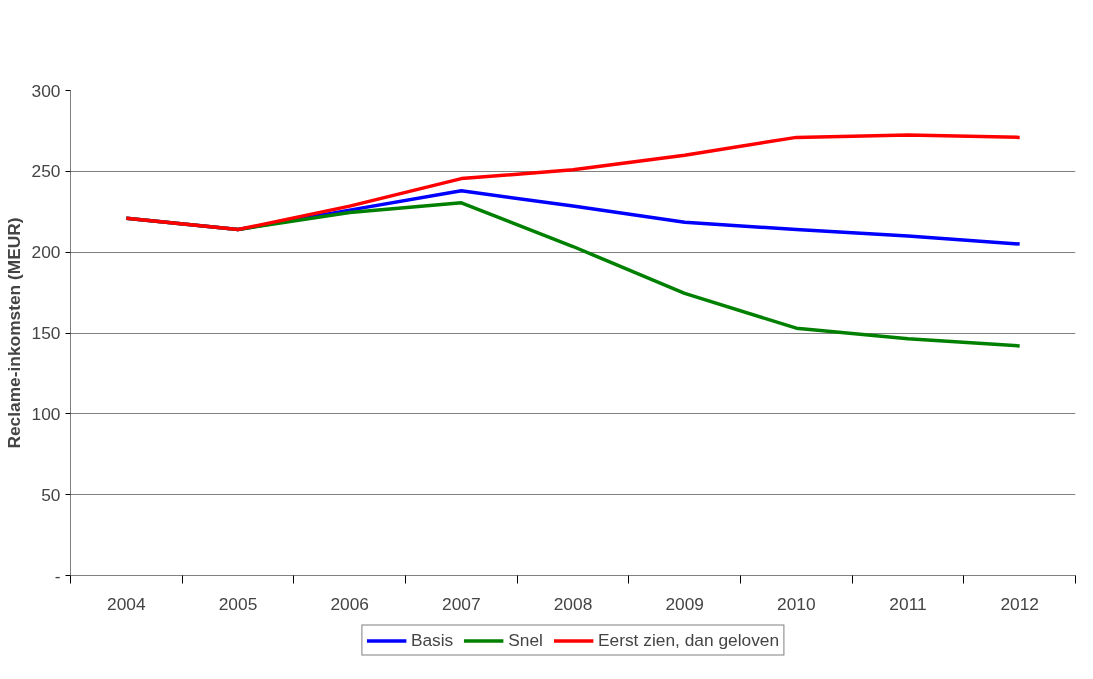 The height and width of the screenshot is (679, 1093). Describe the element at coordinates (46, 252) in the screenshot. I see `y-tick-label: 200` at that location.